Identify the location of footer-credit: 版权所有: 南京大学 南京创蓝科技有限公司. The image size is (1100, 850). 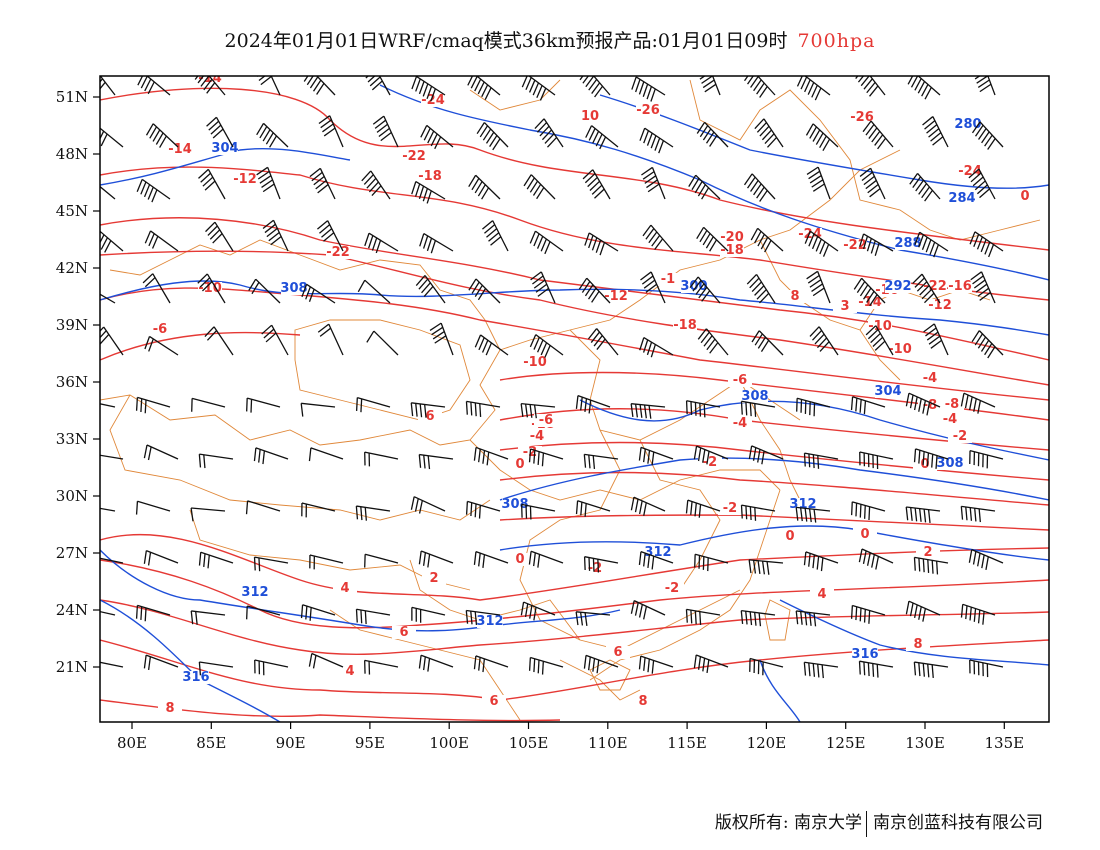
(879, 822).